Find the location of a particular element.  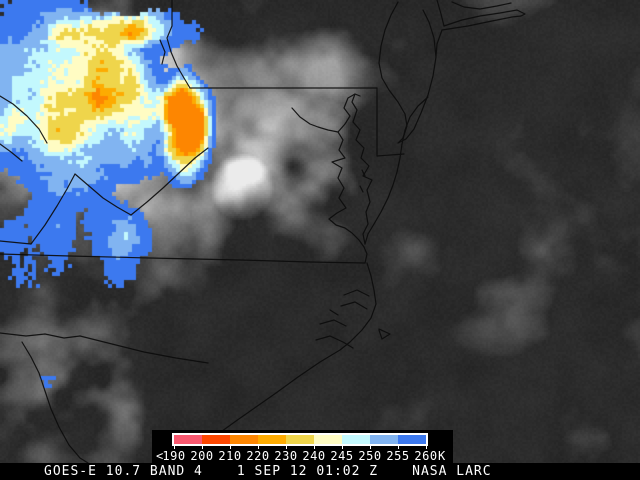

legend-tick-label: 255 is located at coordinates (398, 456).